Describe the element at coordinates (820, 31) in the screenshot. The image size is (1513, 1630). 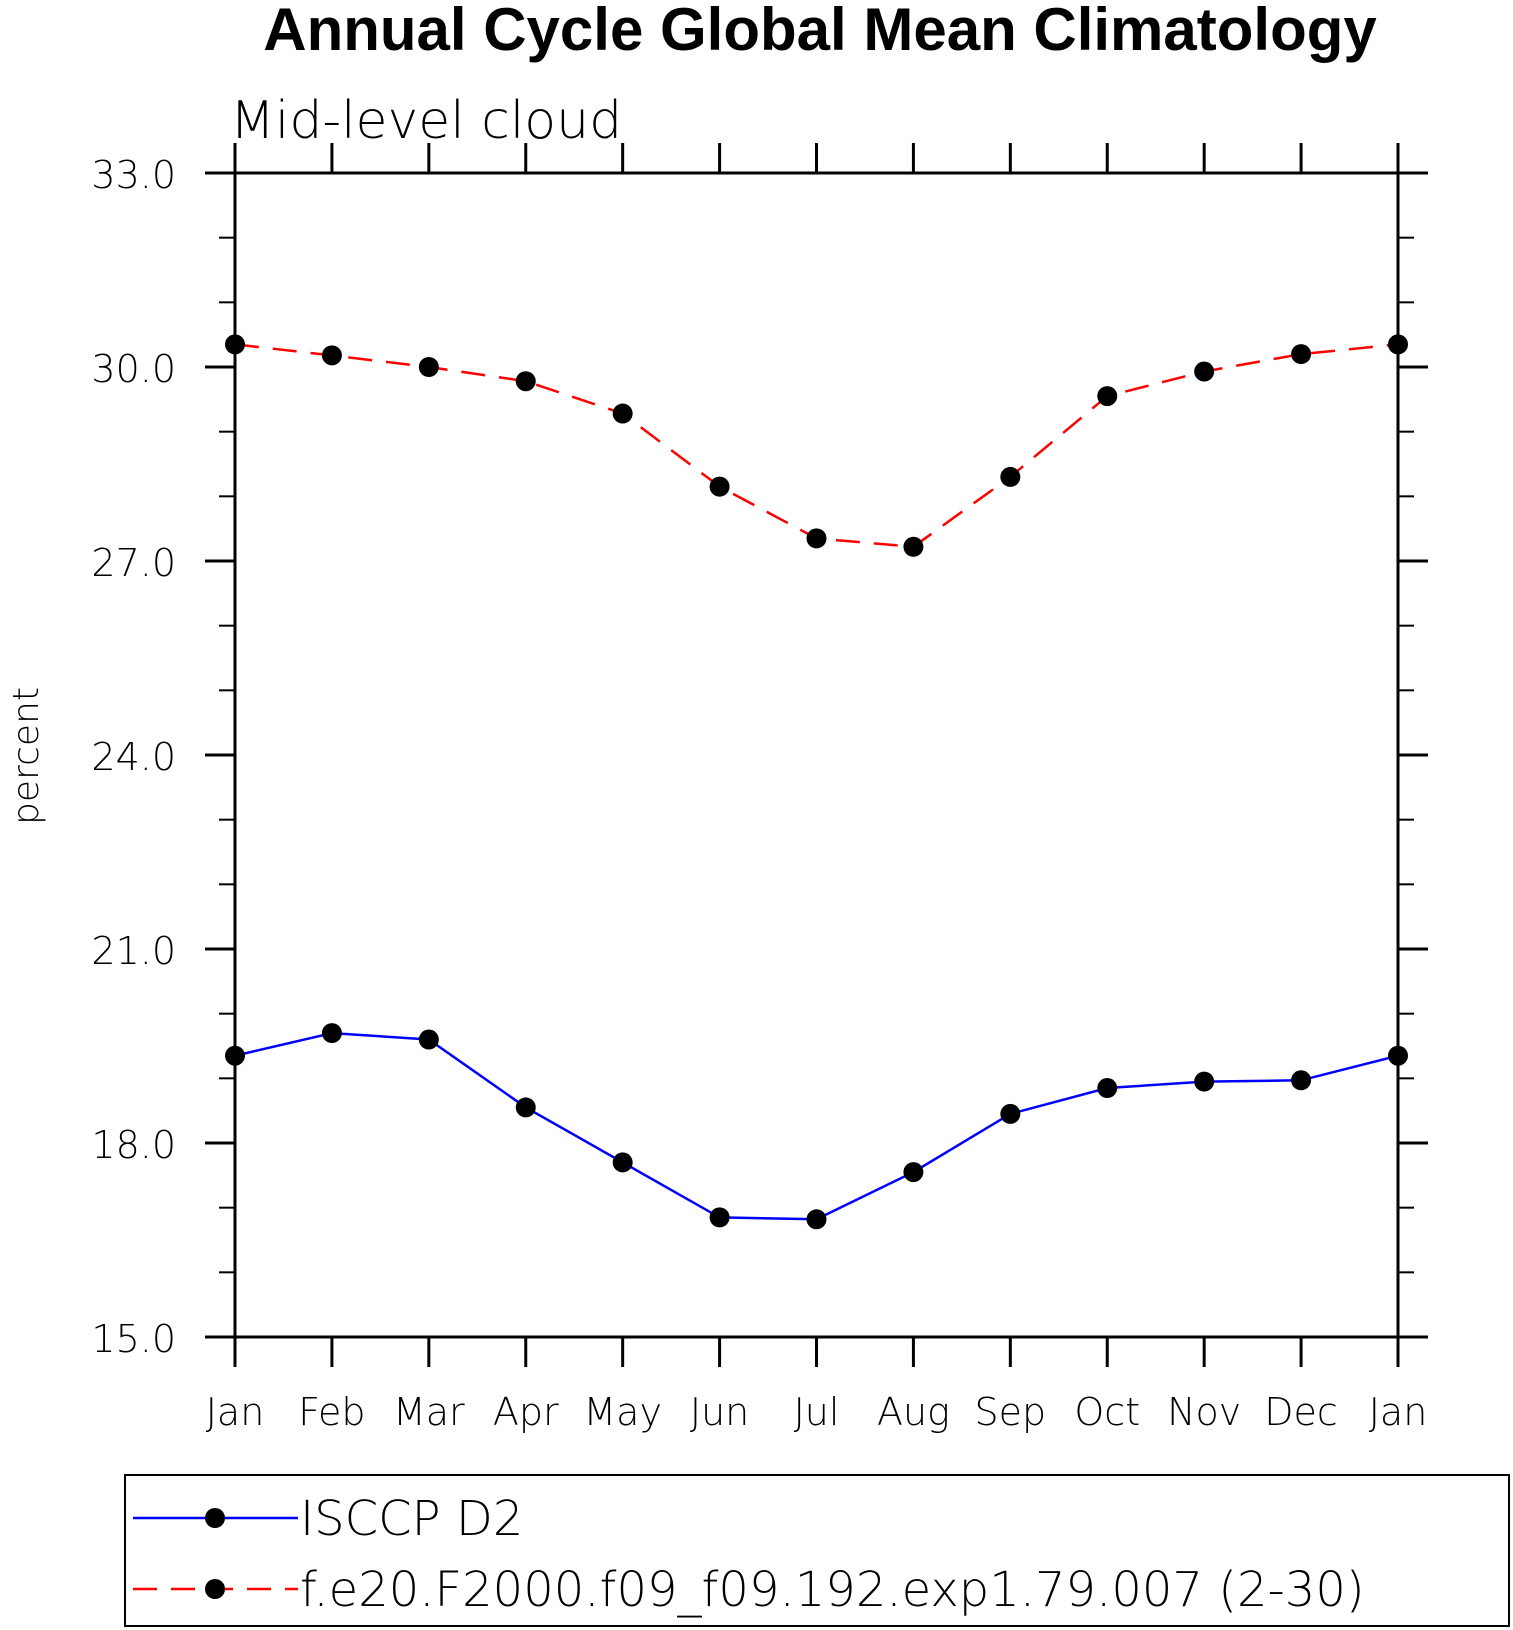
I see `chart-title: Annual Cycle Global Mean Climatology` at that location.